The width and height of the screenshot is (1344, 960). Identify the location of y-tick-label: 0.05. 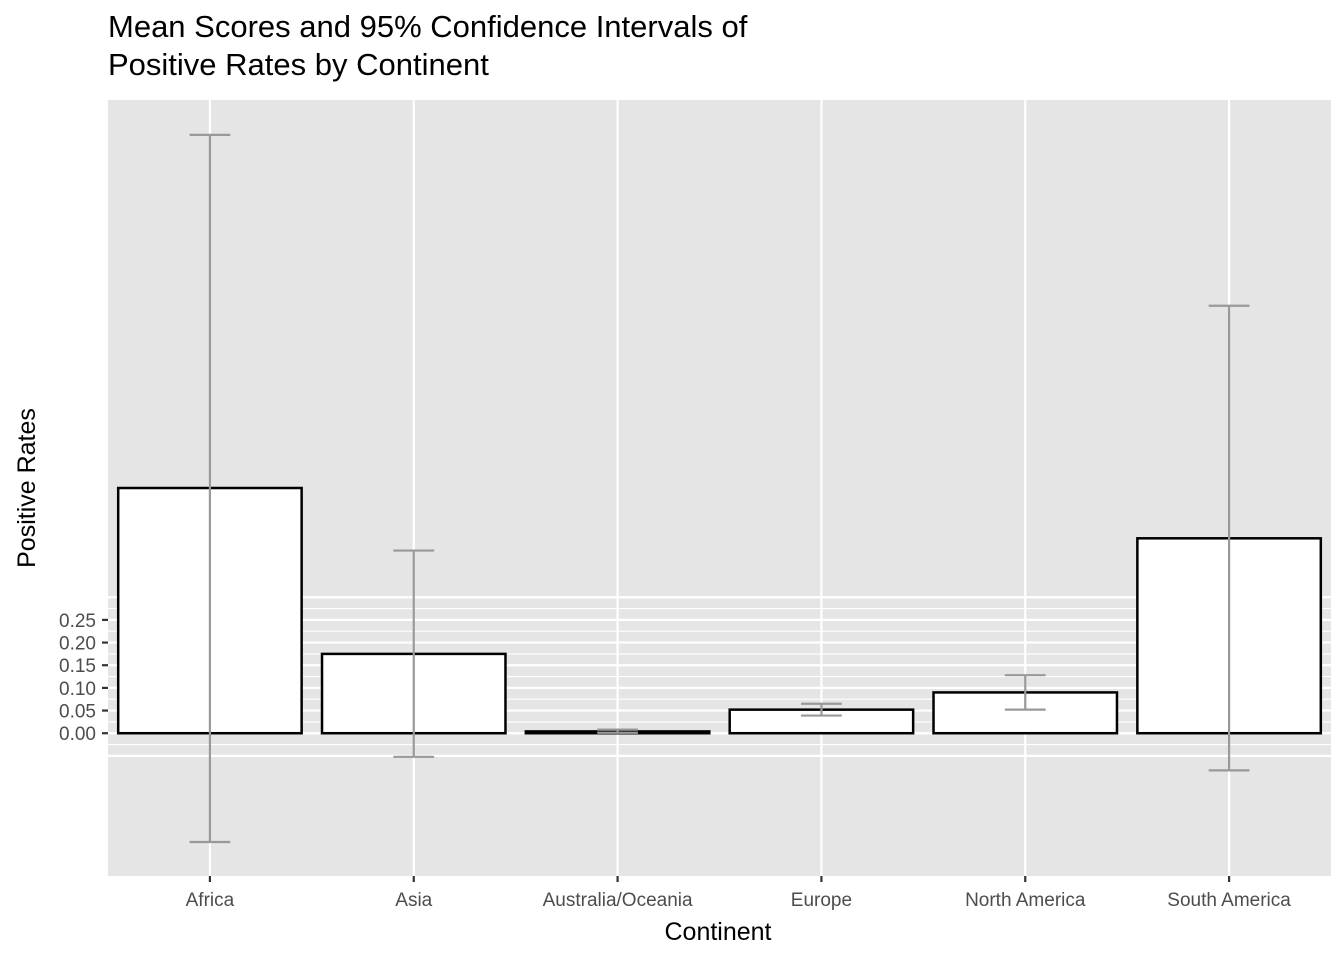
(77, 712).